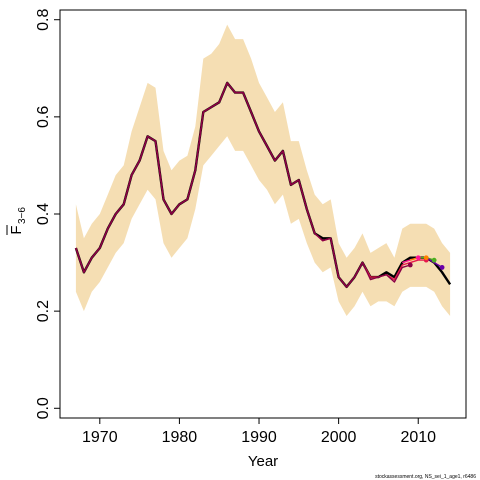 Image resolution: width=480 pixels, height=480 pixels. I want to click on x-axis-title: Year, so click(263, 461).